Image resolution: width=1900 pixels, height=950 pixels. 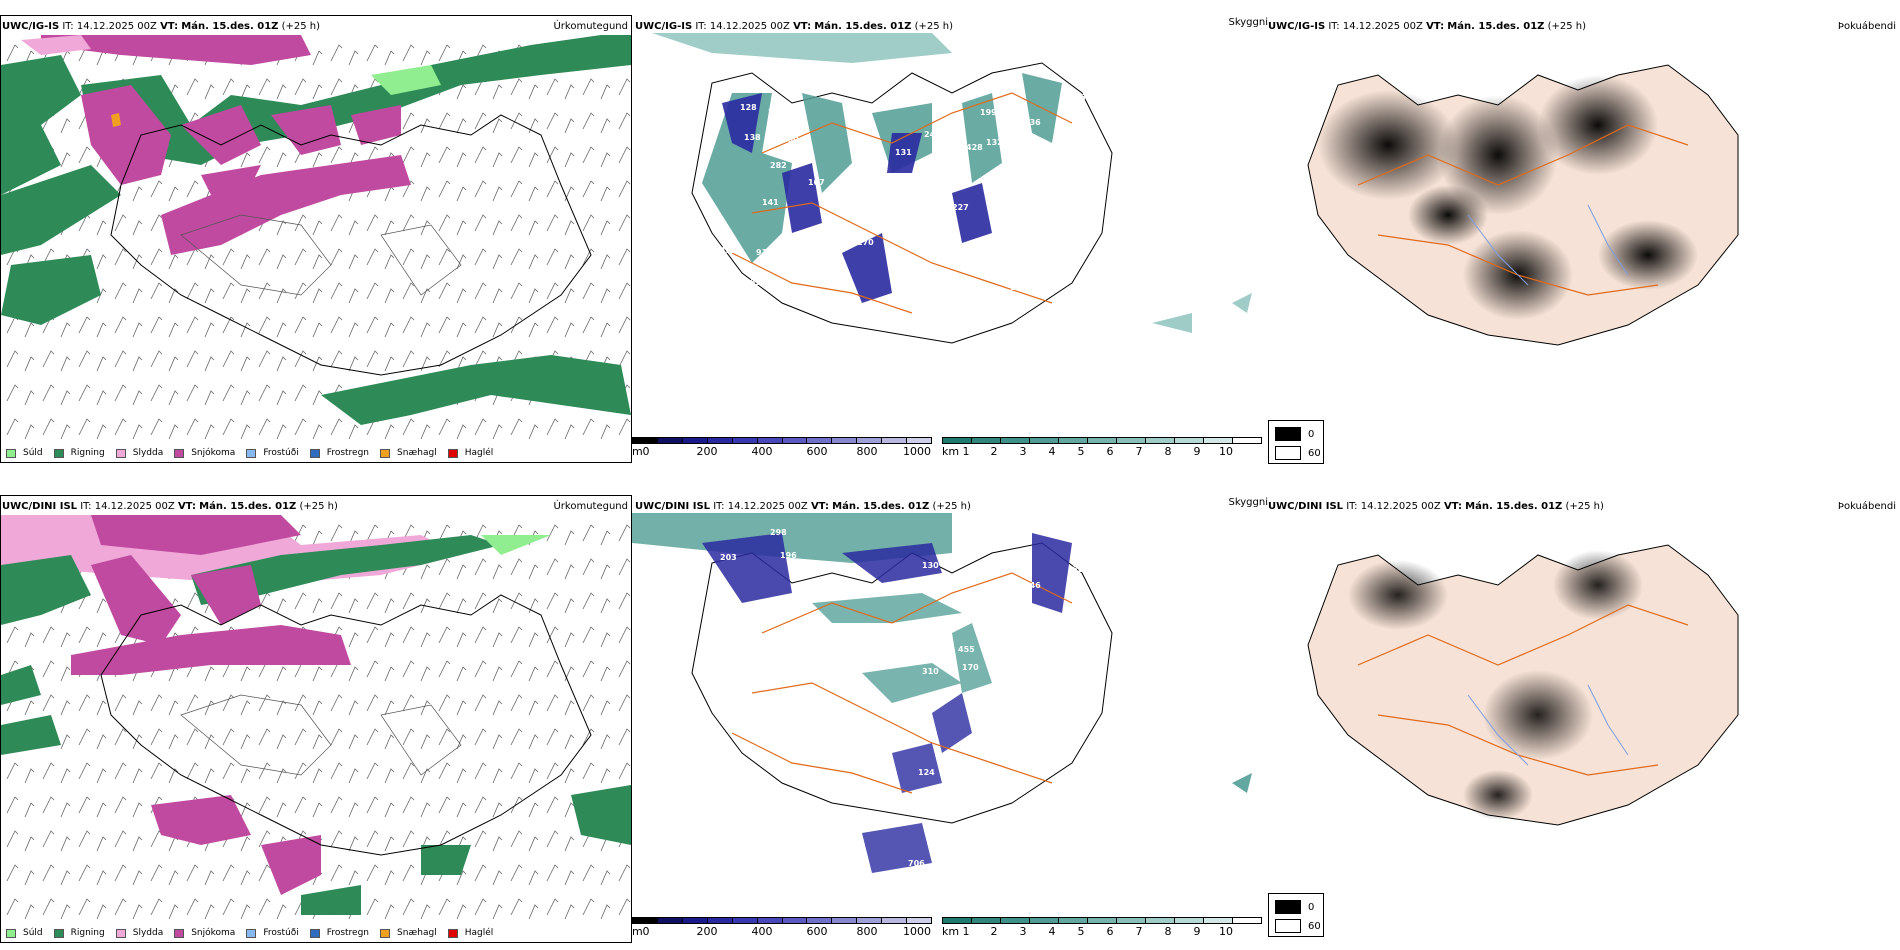 I want to click on rain-area, so click(x=51, y=290).